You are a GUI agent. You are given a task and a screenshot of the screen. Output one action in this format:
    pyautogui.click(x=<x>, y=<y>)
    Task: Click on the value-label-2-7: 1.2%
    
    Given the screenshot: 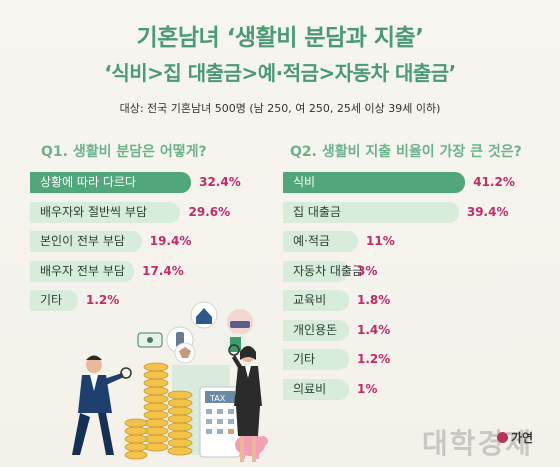 What is the action you would take?
    pyautogui.click(x=374, y=359)
    